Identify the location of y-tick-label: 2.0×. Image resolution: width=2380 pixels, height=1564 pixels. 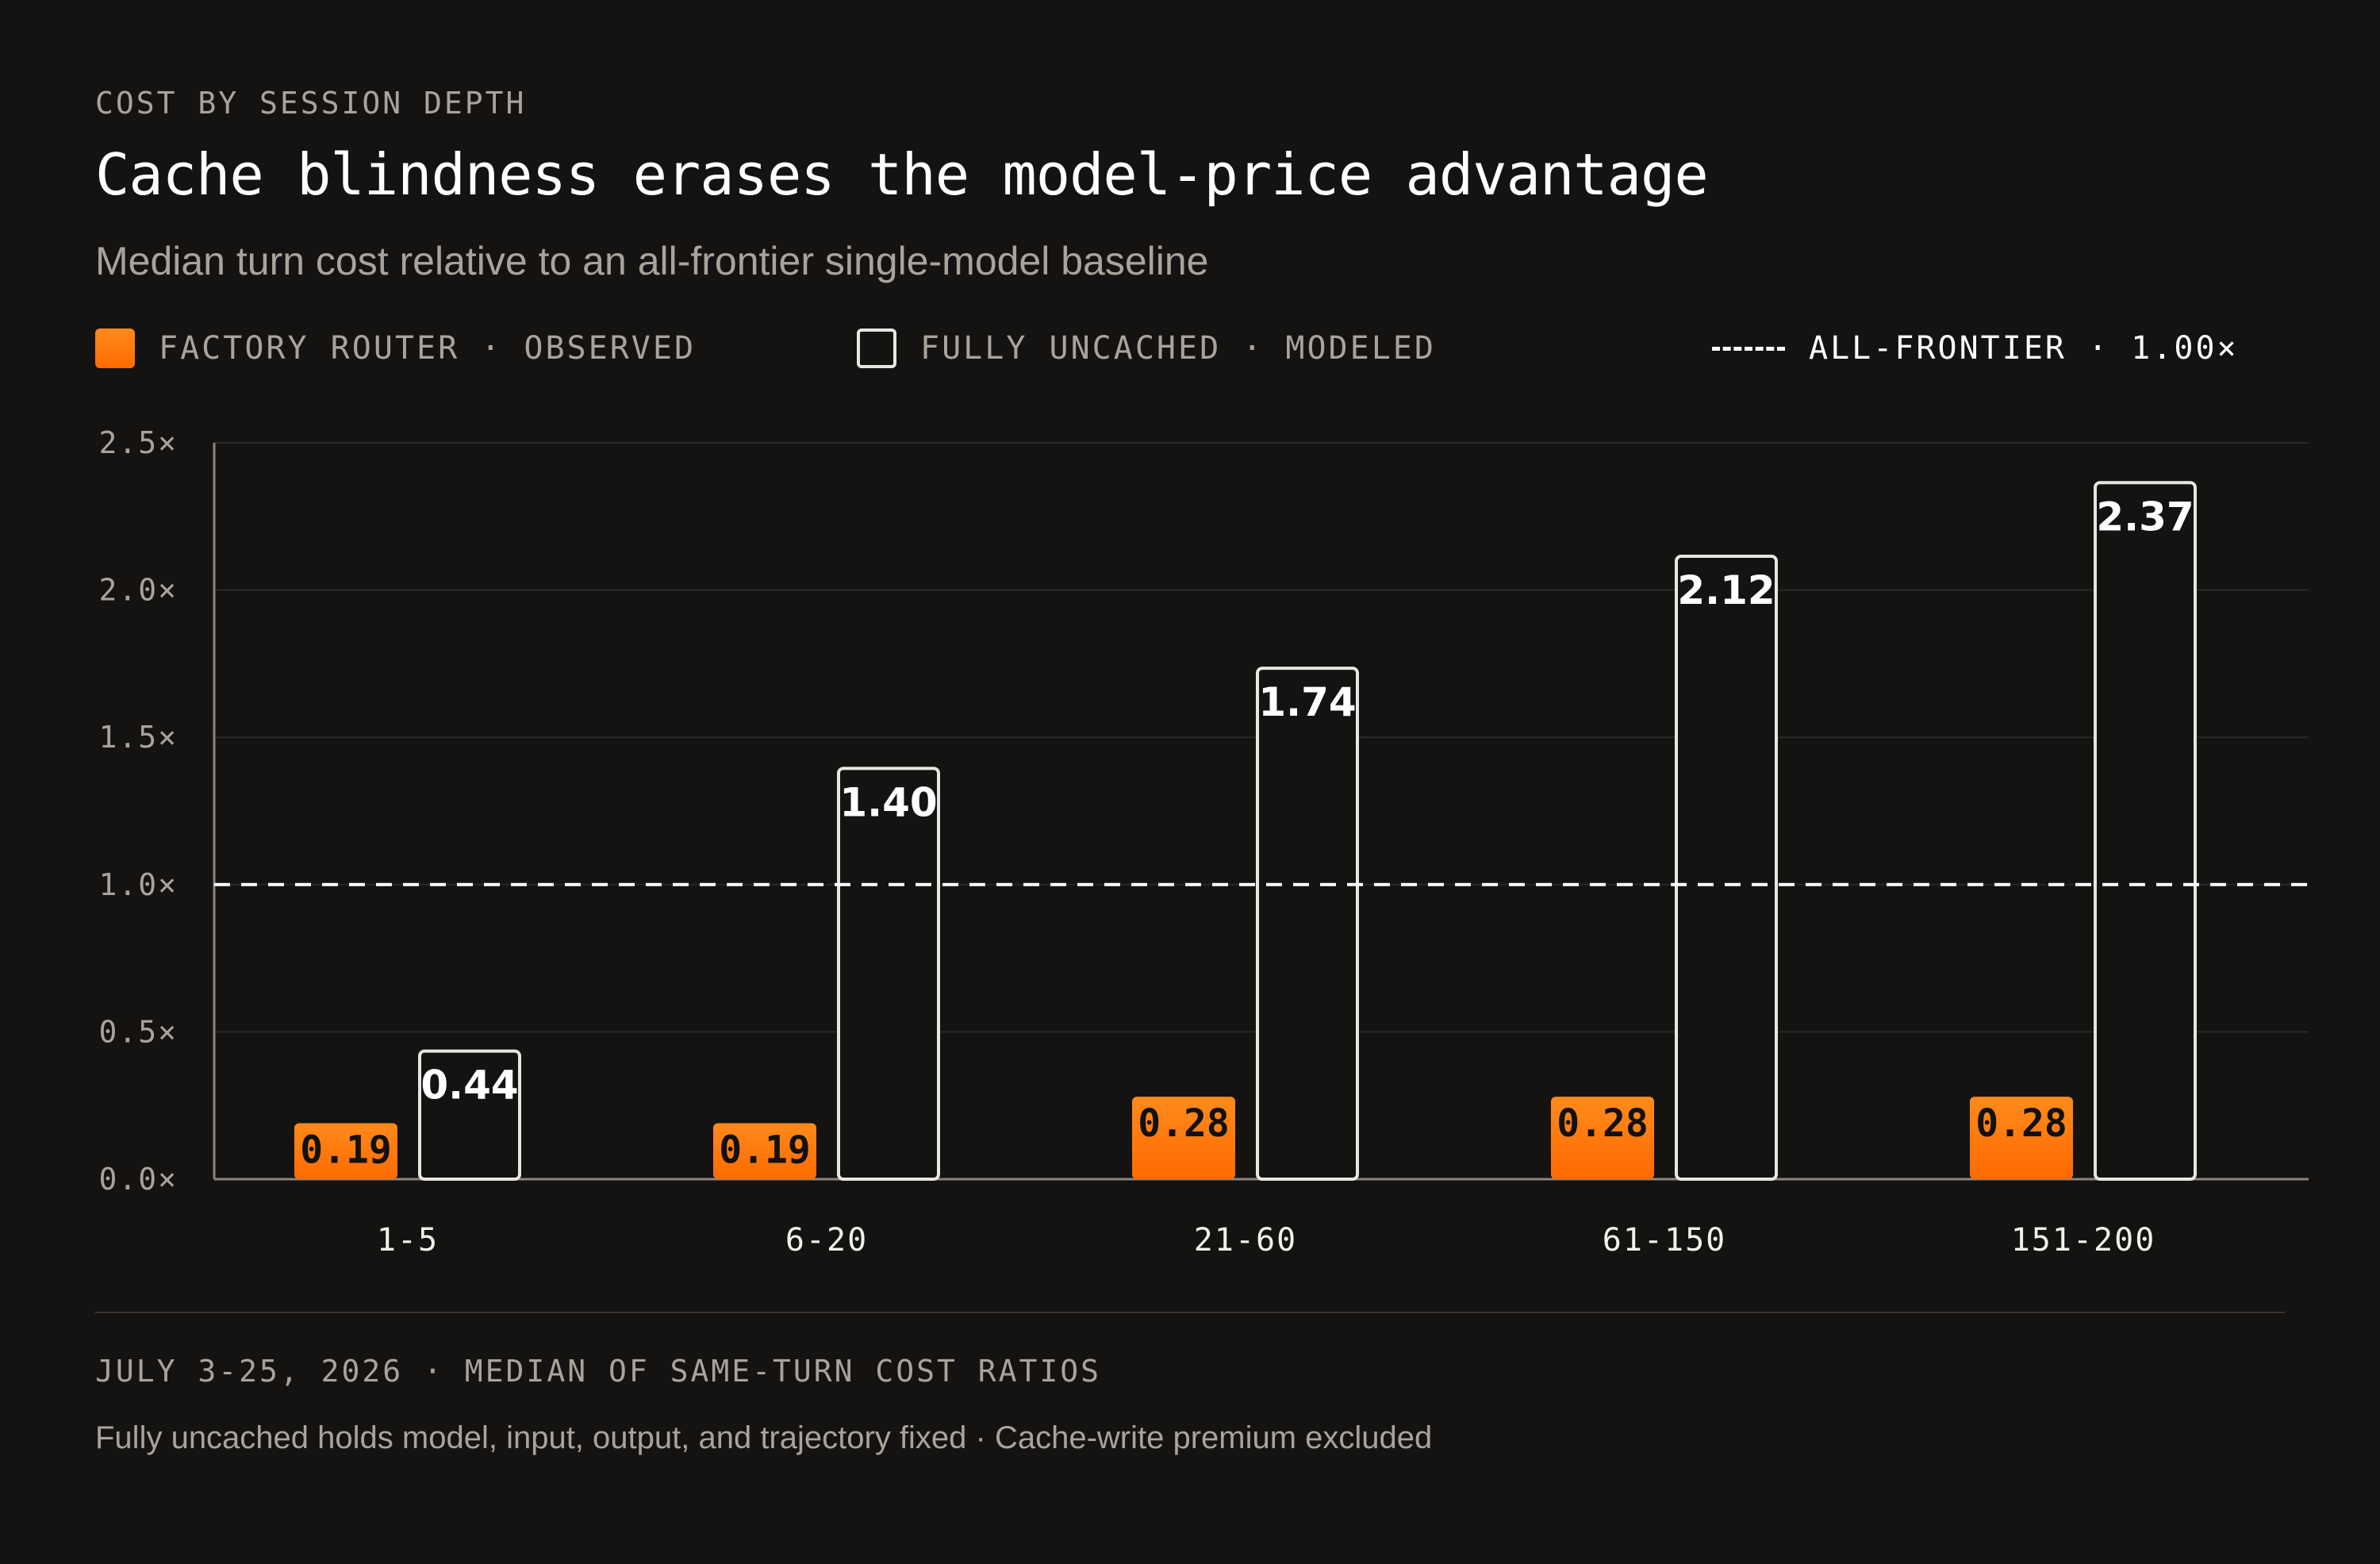
(138, 590).